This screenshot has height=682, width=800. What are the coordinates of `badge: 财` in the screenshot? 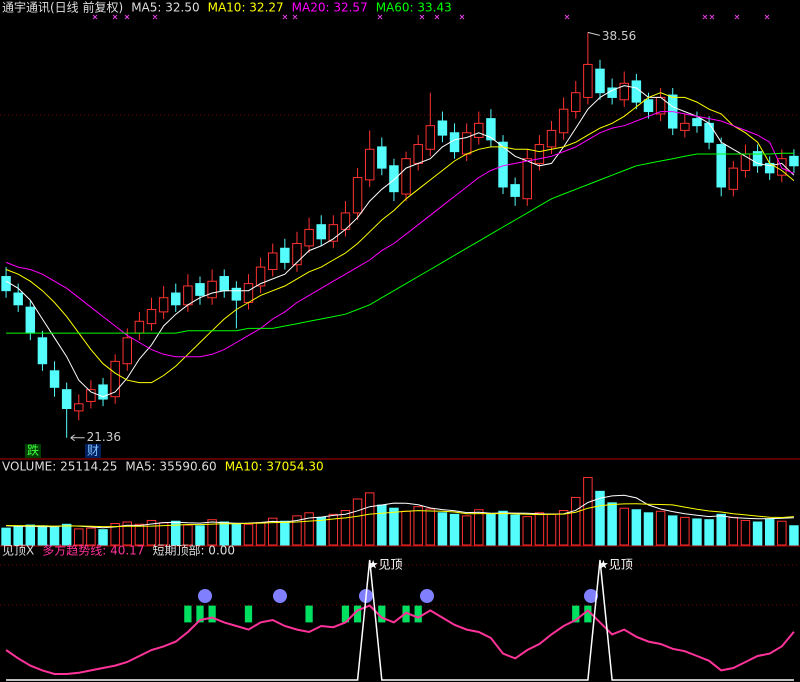 It's located at (93, 451).